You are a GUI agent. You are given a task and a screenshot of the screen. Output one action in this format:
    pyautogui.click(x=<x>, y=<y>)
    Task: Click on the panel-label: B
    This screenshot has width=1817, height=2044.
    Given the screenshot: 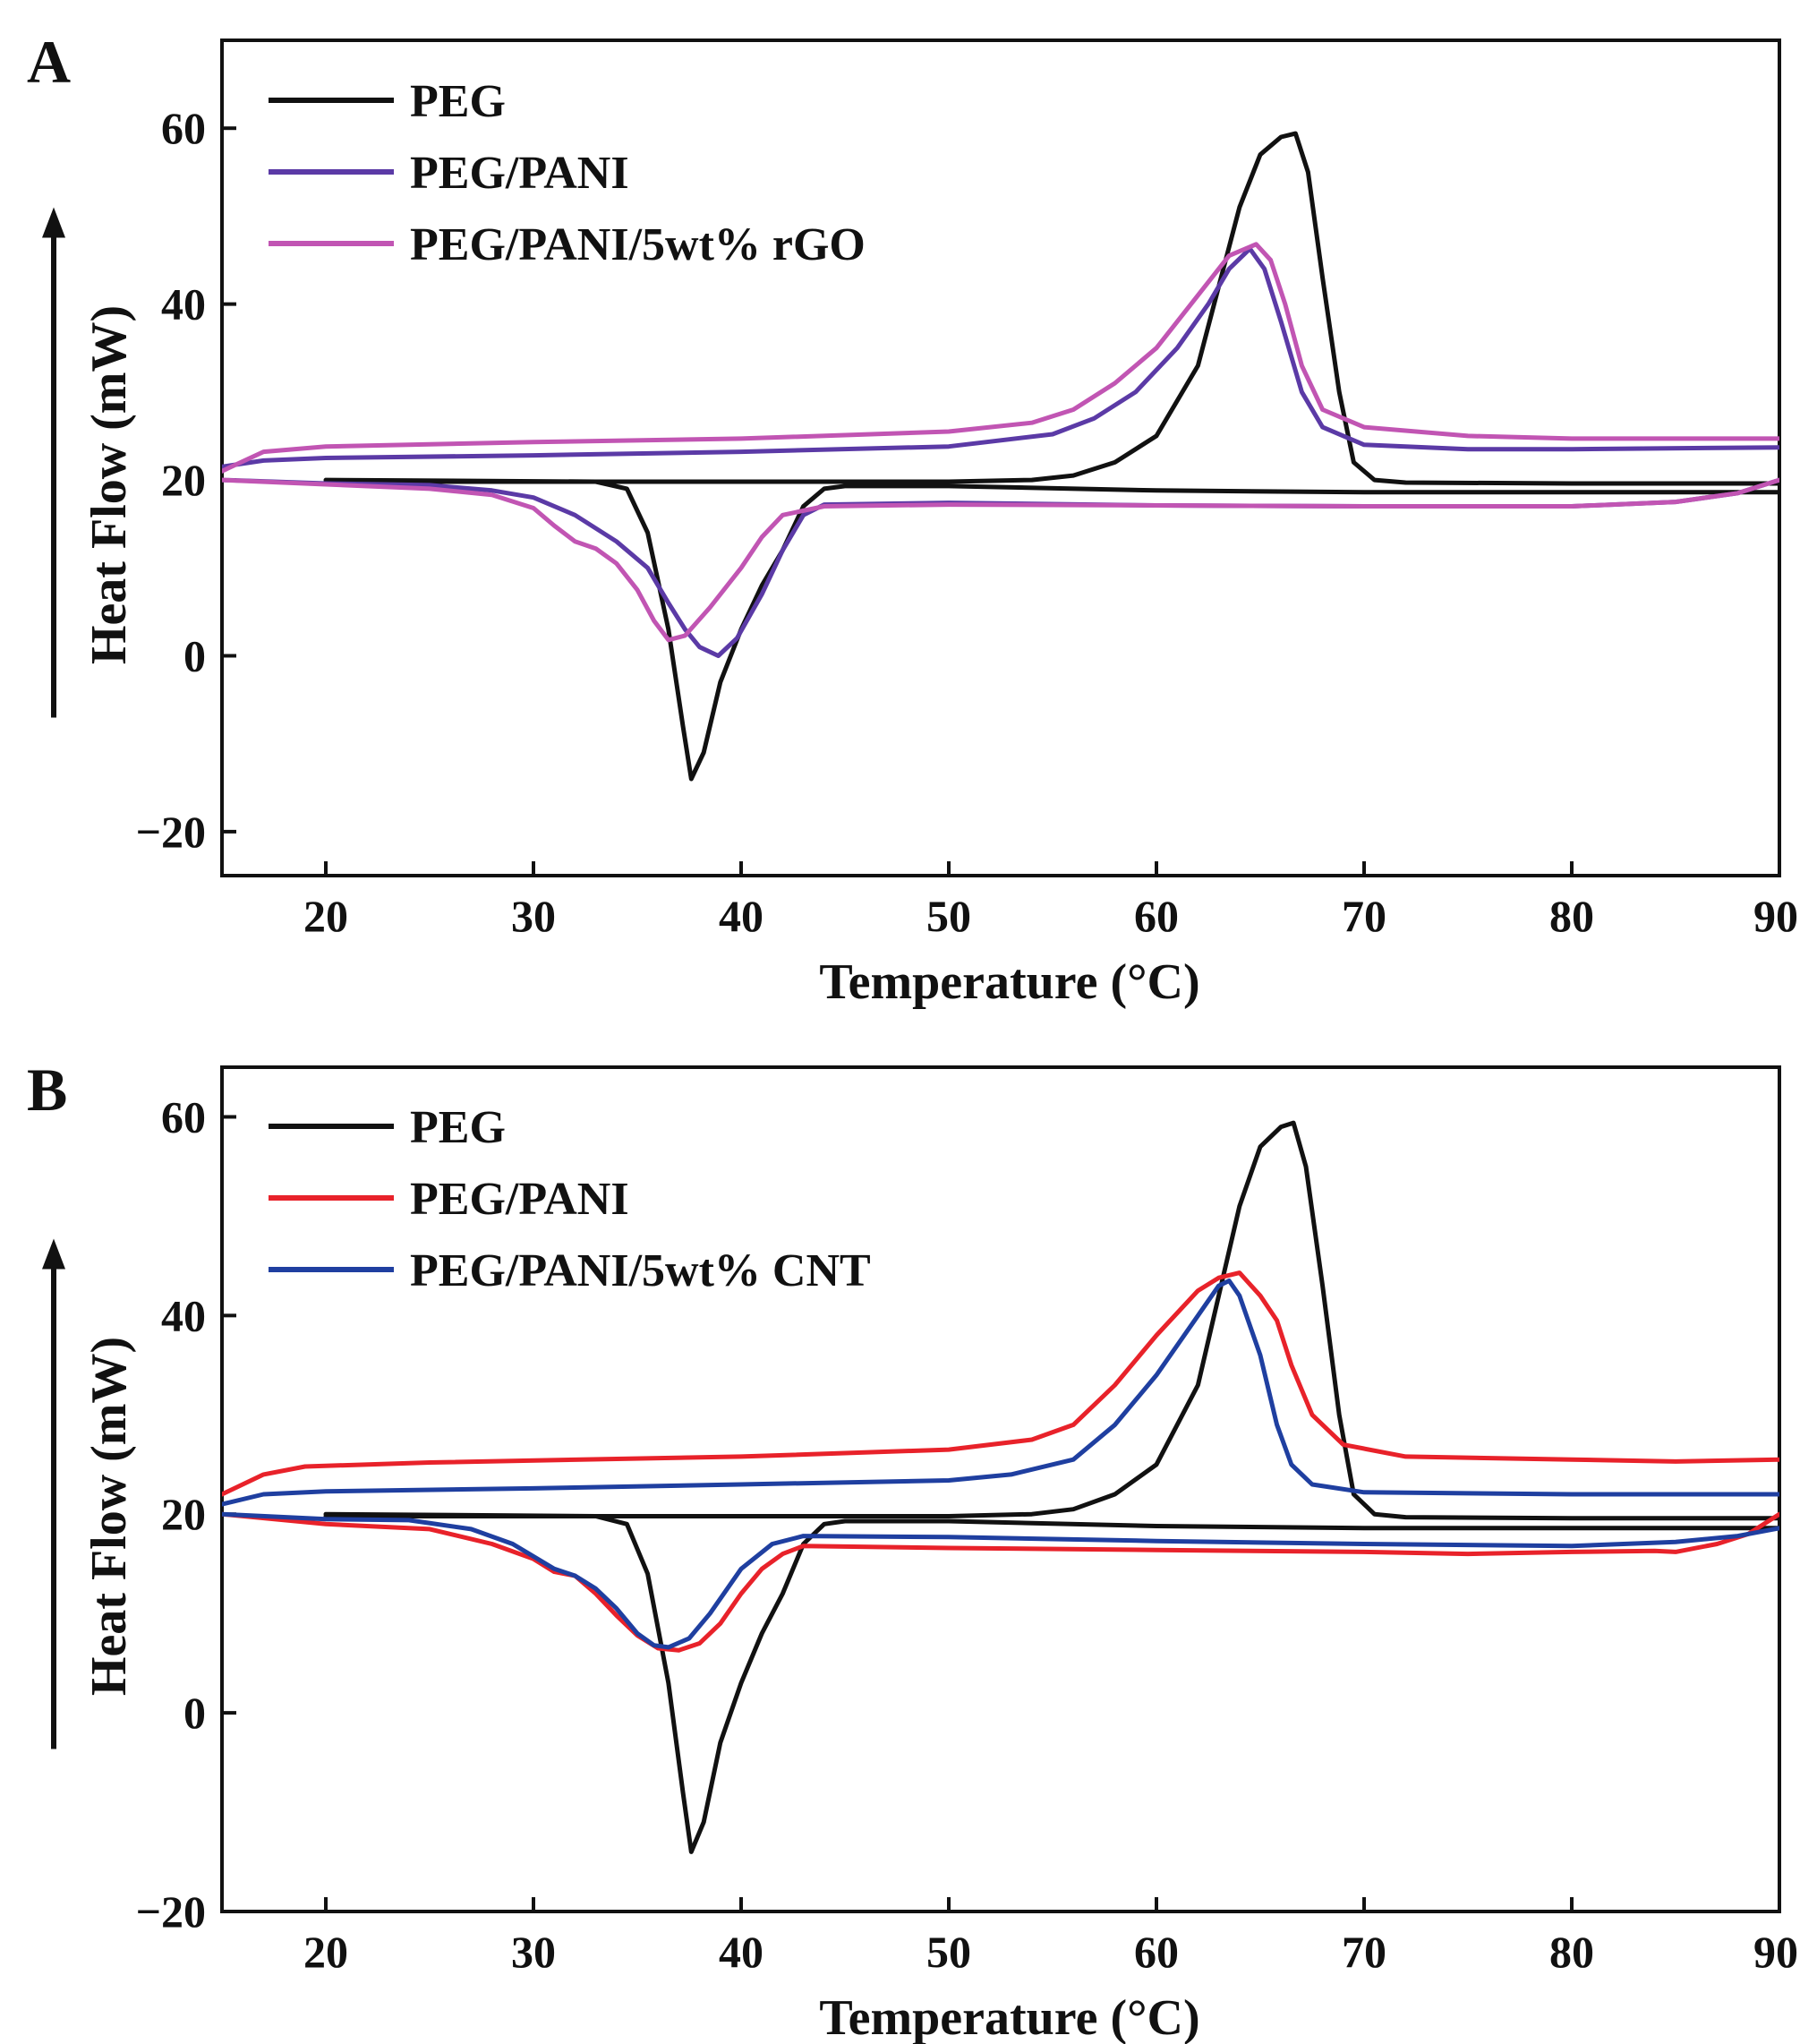 What is the action you would take?
    pyautogui.click(x=47, y=1090)
    